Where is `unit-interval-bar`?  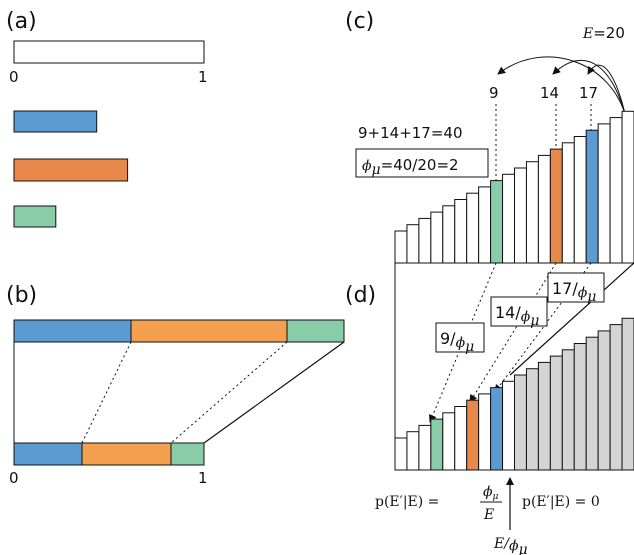 unit-interval-bar is located at coordinates (109, 52).